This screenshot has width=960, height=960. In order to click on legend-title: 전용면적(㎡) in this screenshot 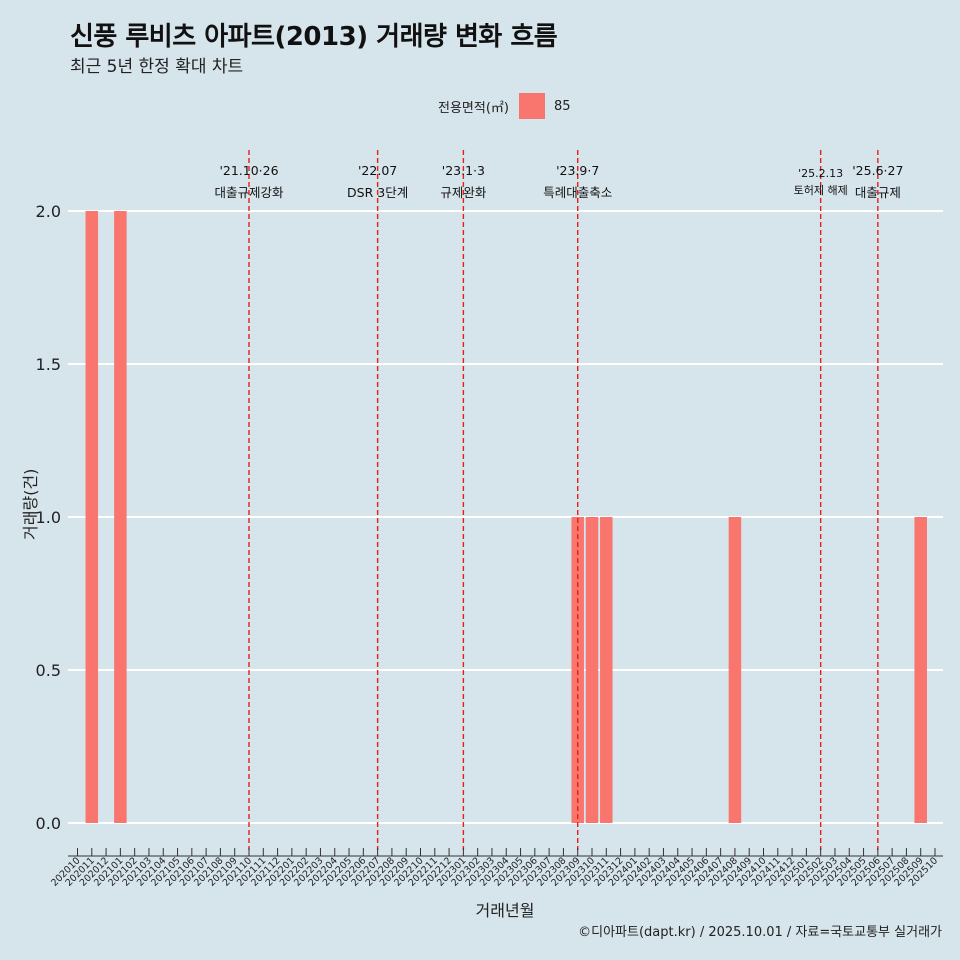, I will do `click(473, 108)`.